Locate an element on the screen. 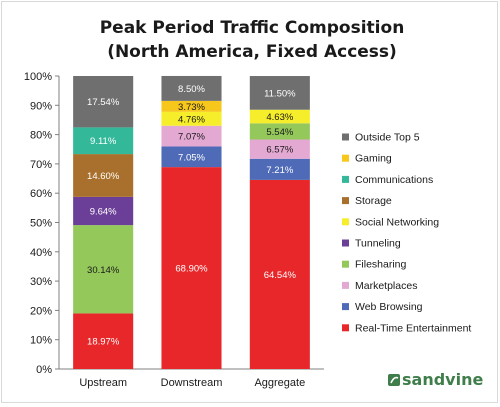 Image resolution: width=500 pixels, height=407 pixels. sandvine-logo-icon is located at coordinates (394, 380).